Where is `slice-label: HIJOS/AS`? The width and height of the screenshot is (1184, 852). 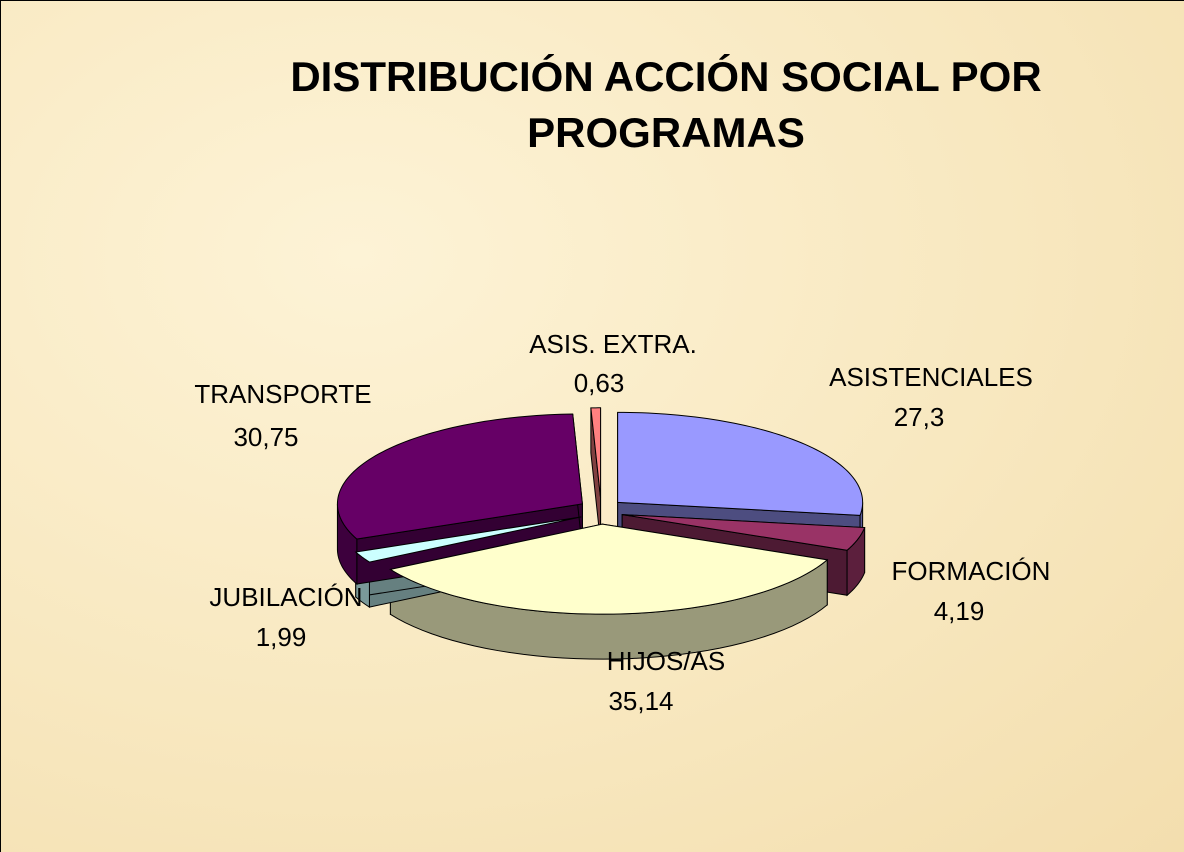
slice-label: HIJOS/AS is located at coordinates (666, 661).